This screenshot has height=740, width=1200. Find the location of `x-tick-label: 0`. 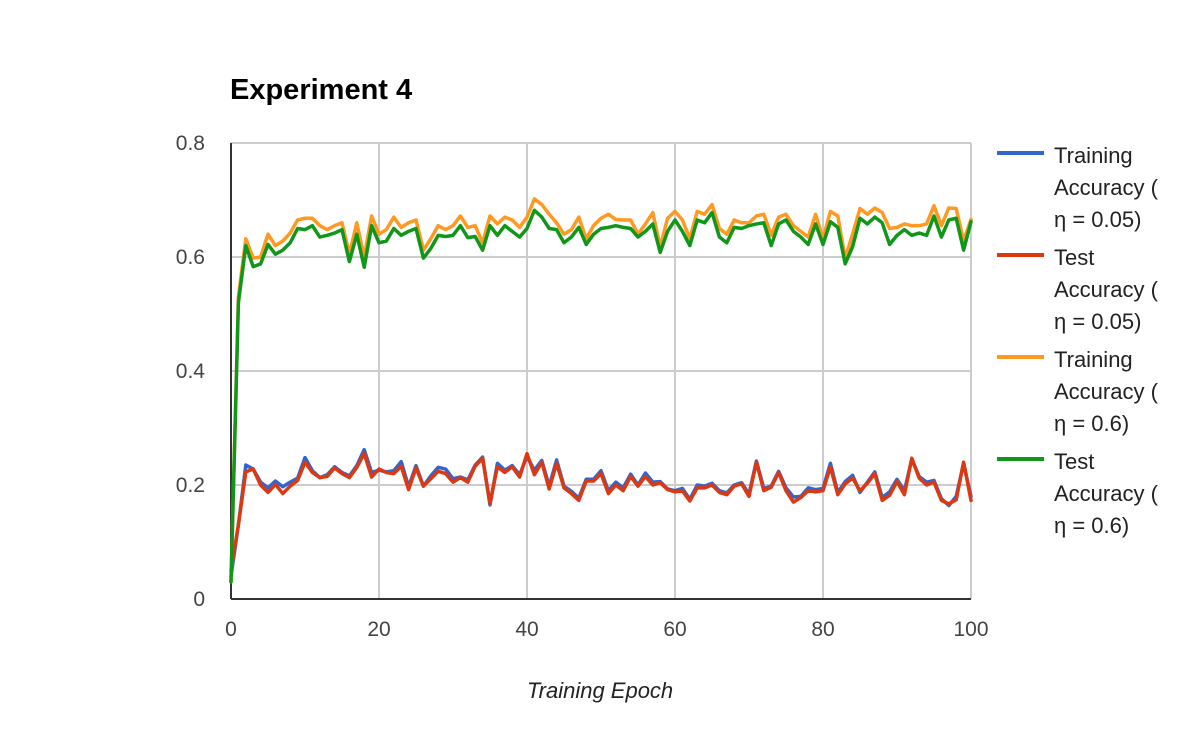

x-tick-label: 0 is located at coordinates (231, 629).